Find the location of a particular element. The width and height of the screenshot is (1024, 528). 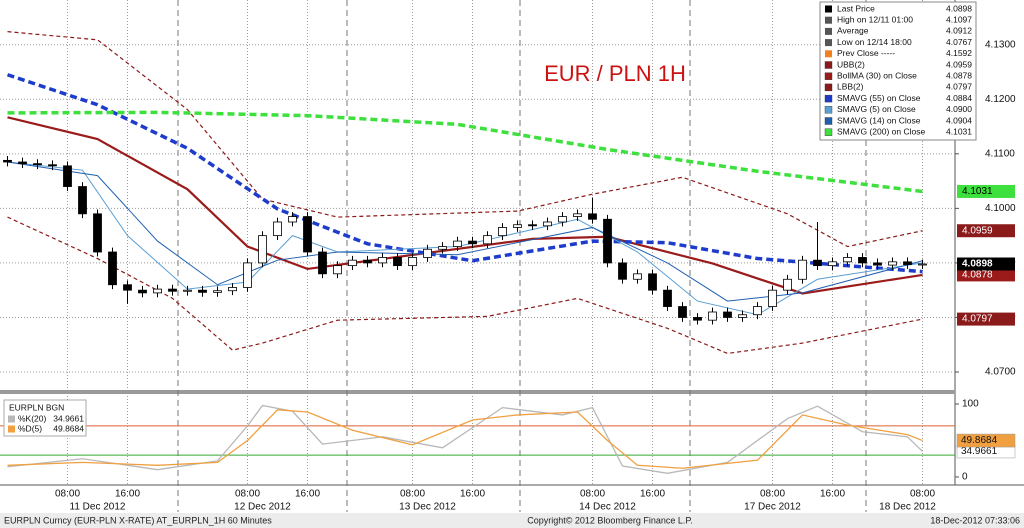

legend: EURPLN BGN %K(20) 34.9661 %D(5) 49.8684 is located at coordinates (45, 418).